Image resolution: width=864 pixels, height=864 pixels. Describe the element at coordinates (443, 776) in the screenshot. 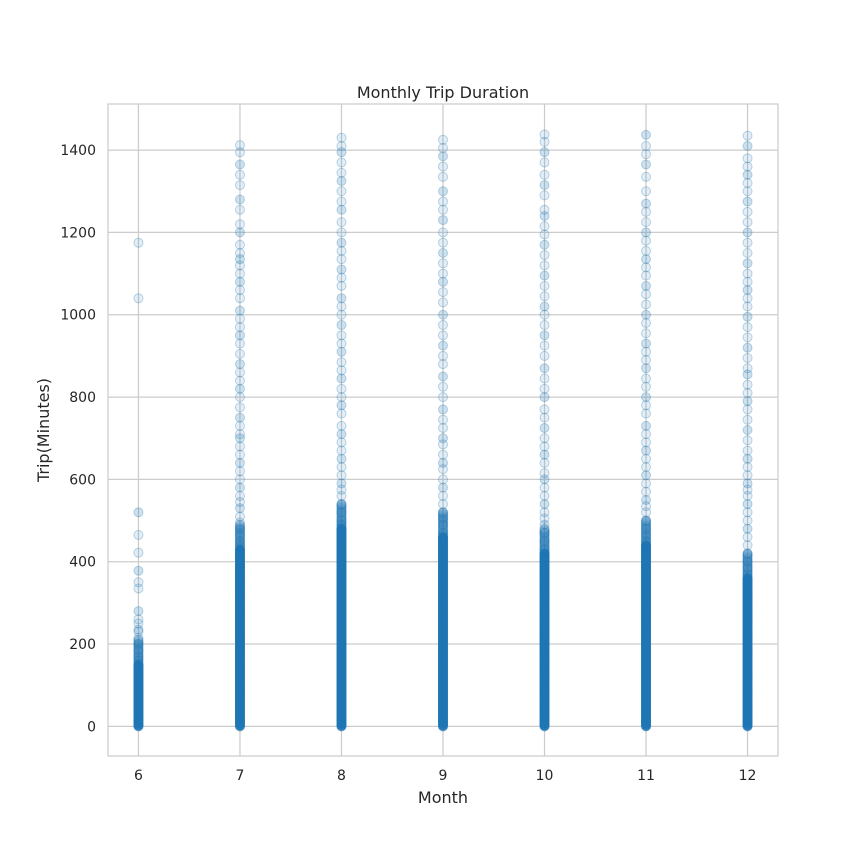

I see `x-tick-label: 9` at that location.